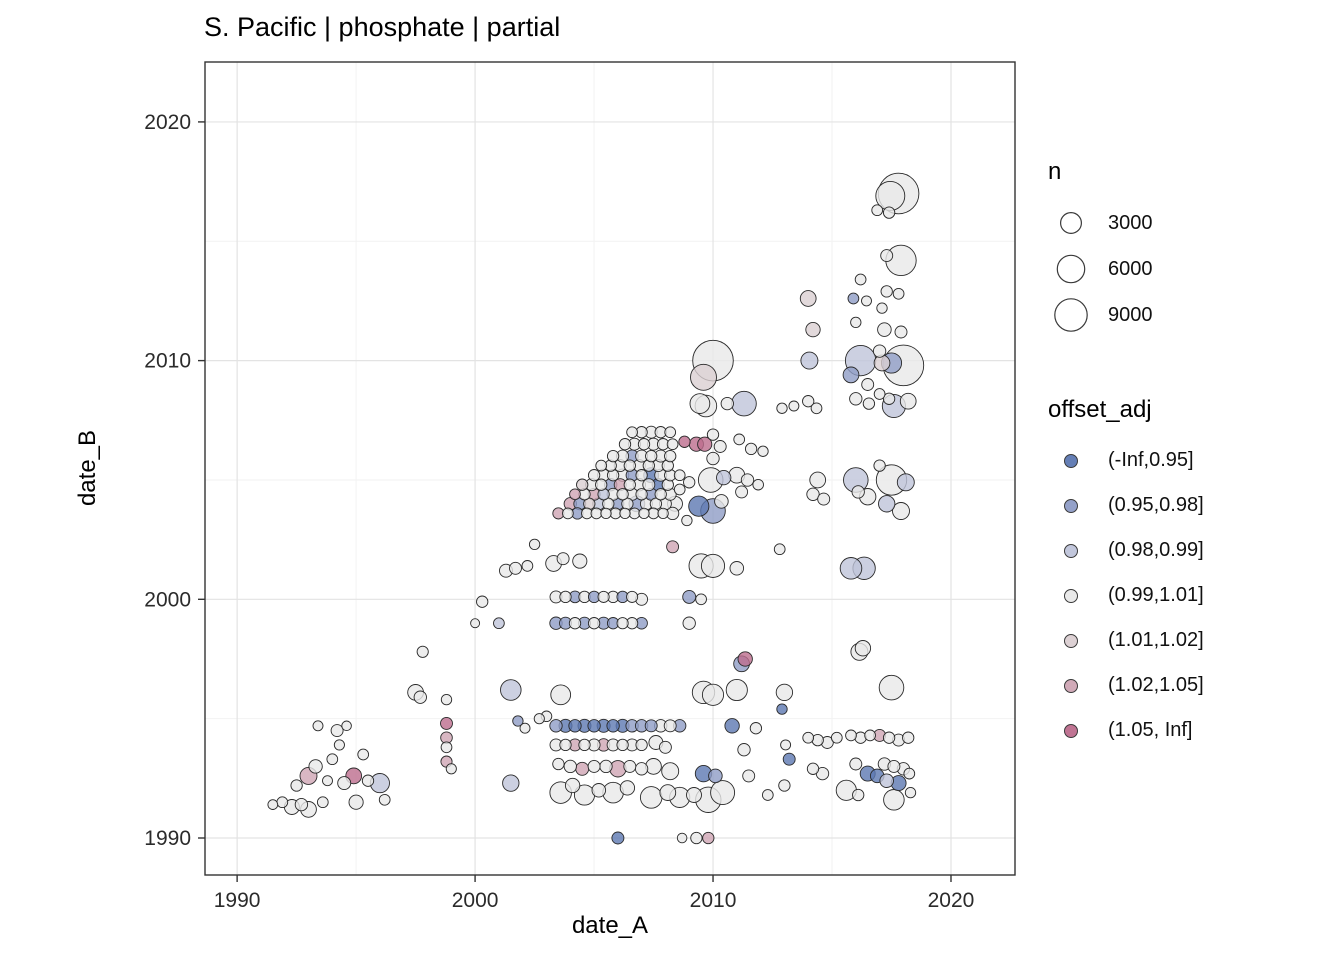 The width and height of the screenshot is (1344, 960). Describe the element at coordinates (1151, 460) in the screenshot. I see `color-legend-label: (-Inf,0.95]` at that location.